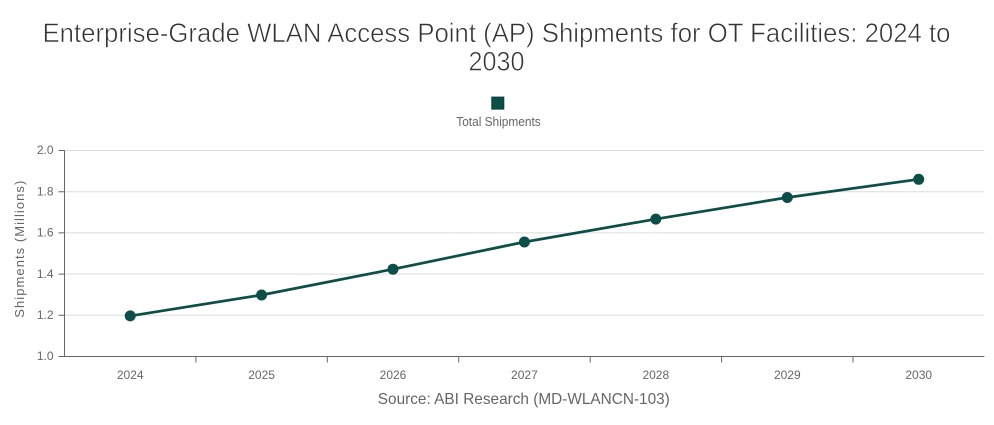 The image size is (994, 425). Describe the element at coordinates (45, 356) in the screenshot. I see `svg-text: 1.0` at that location.